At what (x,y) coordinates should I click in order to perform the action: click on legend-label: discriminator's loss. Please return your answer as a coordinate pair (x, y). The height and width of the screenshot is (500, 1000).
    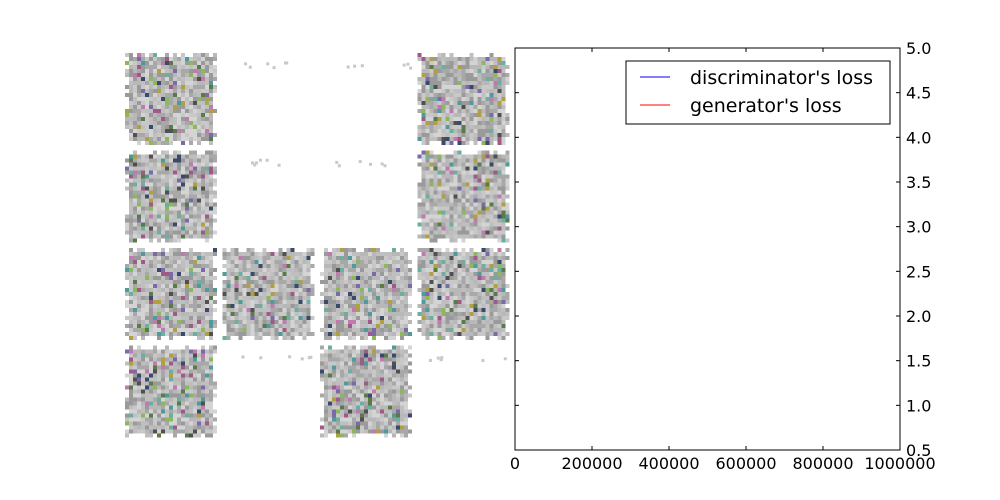
    Looking at the image, I should click on (781, 78).